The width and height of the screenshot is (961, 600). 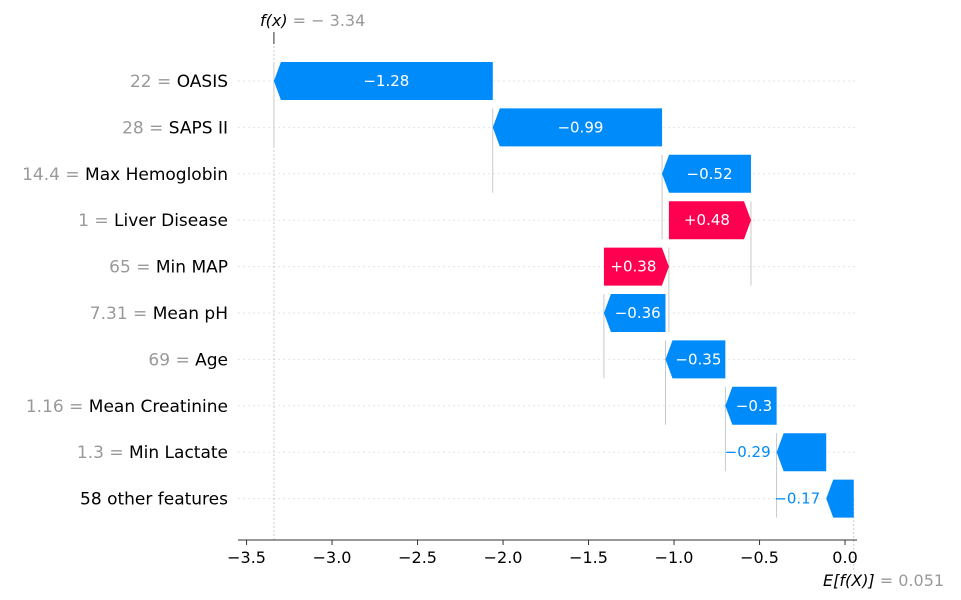 What do you see at coordinates (844, 557) in the screenshot?
I see `x-tick-label: 0.0` at bounding box center [844, 557].